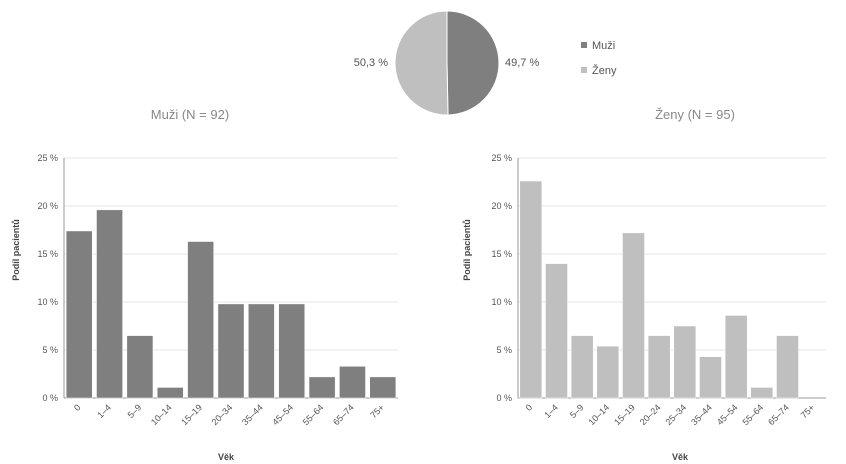  I want to click on gender-pie-chart, so click(447, 63).